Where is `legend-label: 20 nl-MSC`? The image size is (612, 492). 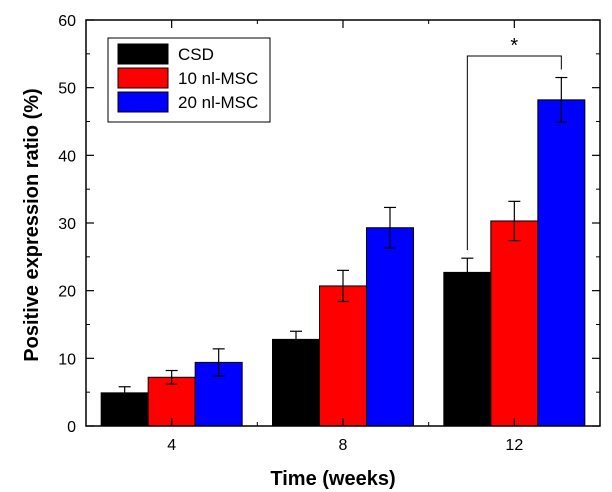
legend-label: 20 nl-MSC is located at coordinates (218, 102).